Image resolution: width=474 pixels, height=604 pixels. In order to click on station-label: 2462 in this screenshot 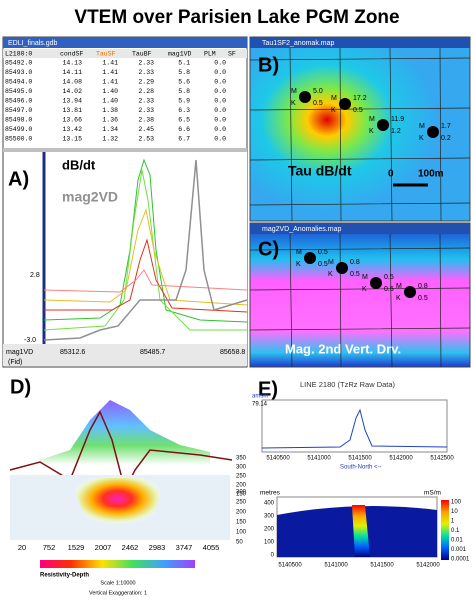, I will do `click(130, 547)`.